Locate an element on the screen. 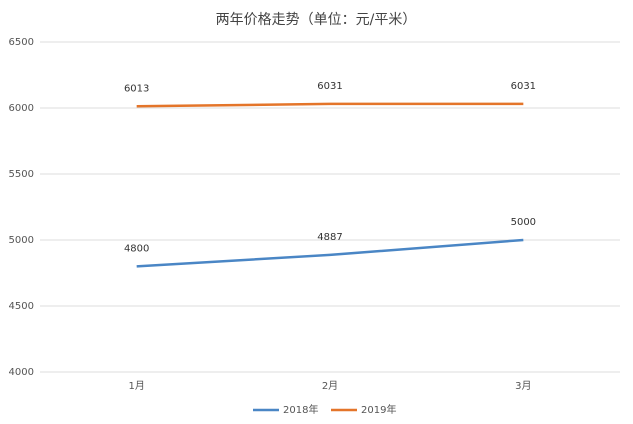  y-tick-label: 5000 is located at coordinates (21, 240).